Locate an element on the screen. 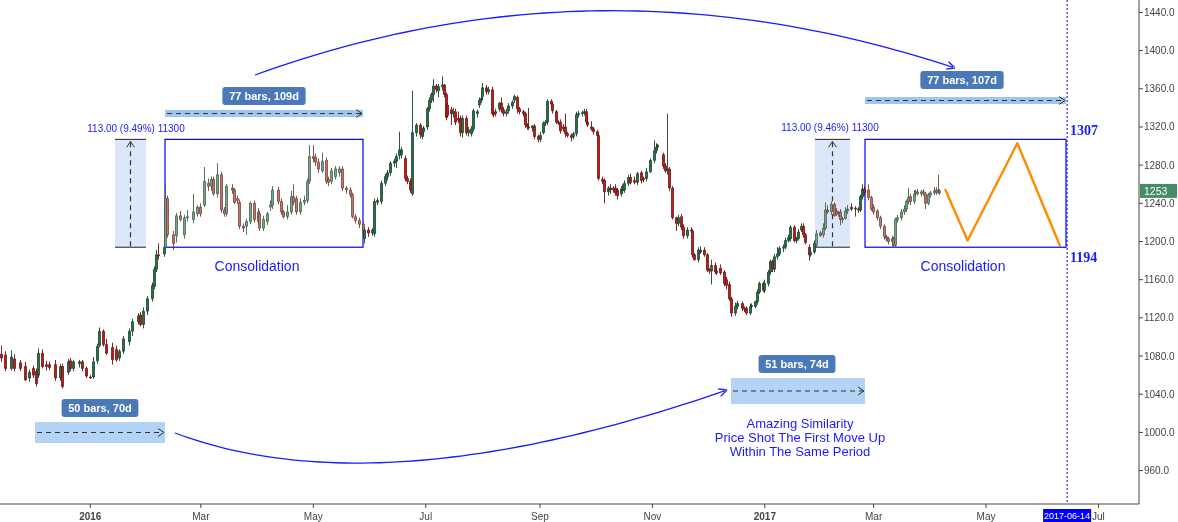 This screenshot has height=522, width=1178. annotation: 113.00 (9.49%) 11300 is located at coordinates (136, 128).